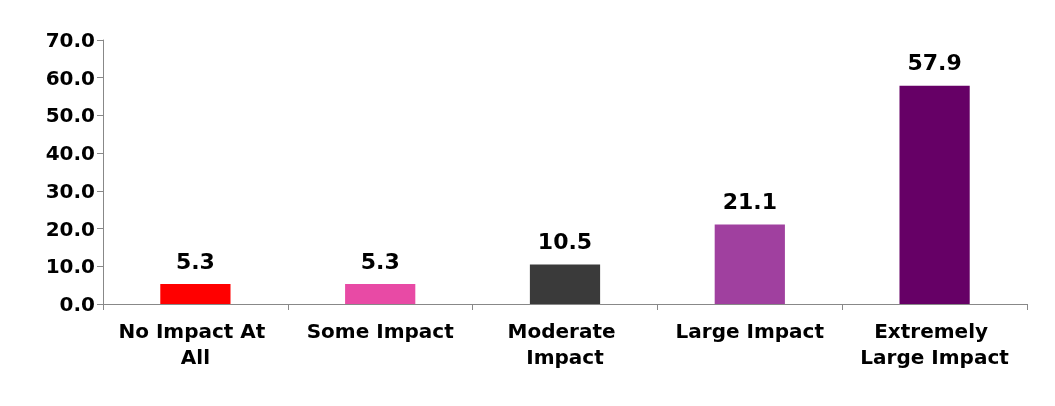 Image resolution: width=1055 pixels, height=406 pixels. What do you see at coordinates (380, 331) in the screenshot?
I see `x-tick-label: Some Impact` at bounding box center [380, 331].